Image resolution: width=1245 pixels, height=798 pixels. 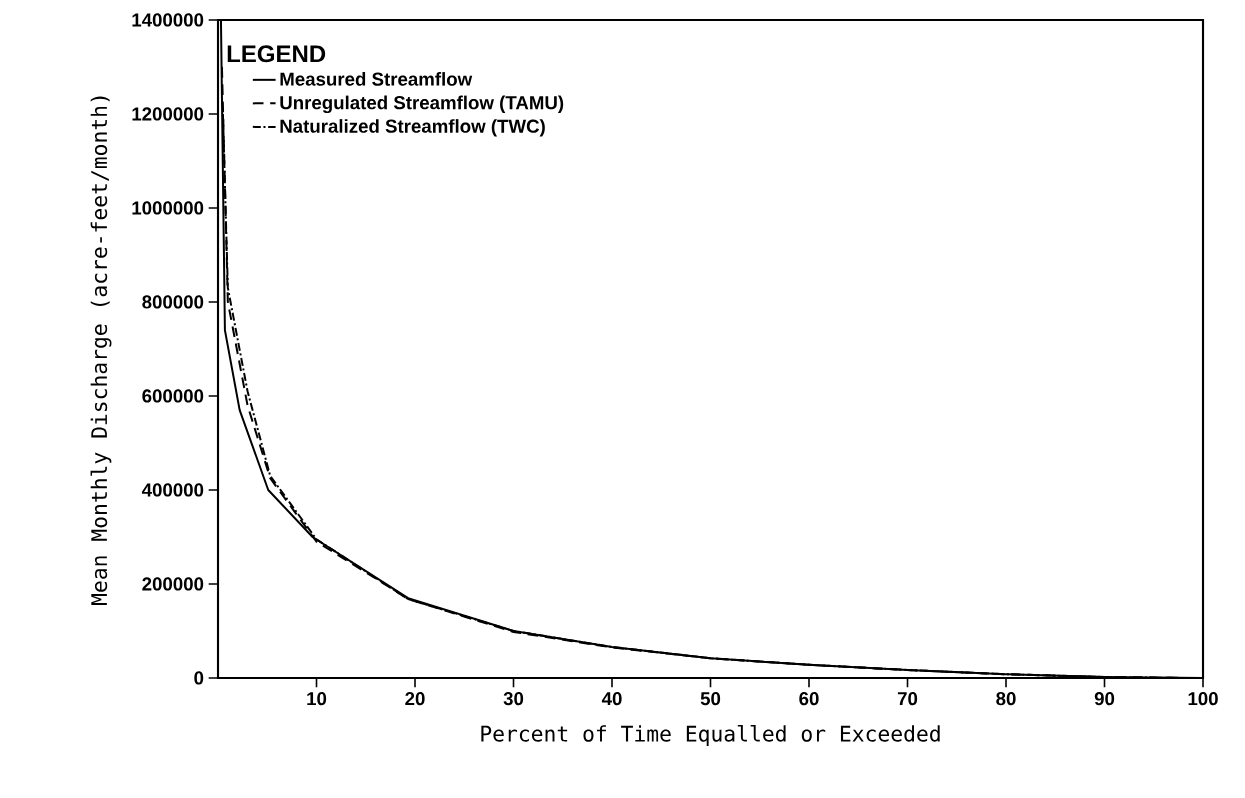 What do you see at coordinates (809, 699) in the screenshot?
I see `x-tick-label: 60` at bounding box center [809, 699].